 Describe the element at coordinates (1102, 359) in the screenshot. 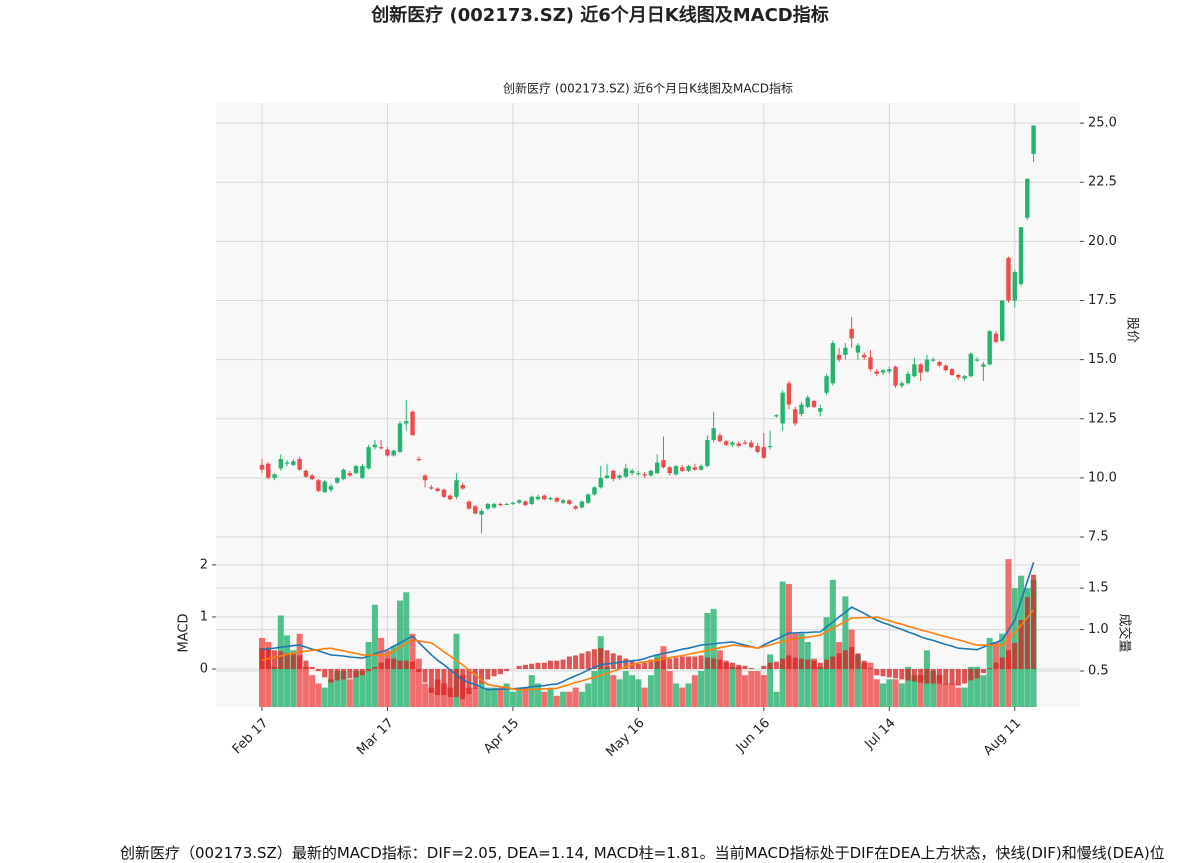

I see `y-tick-label: 15.0` at that location.